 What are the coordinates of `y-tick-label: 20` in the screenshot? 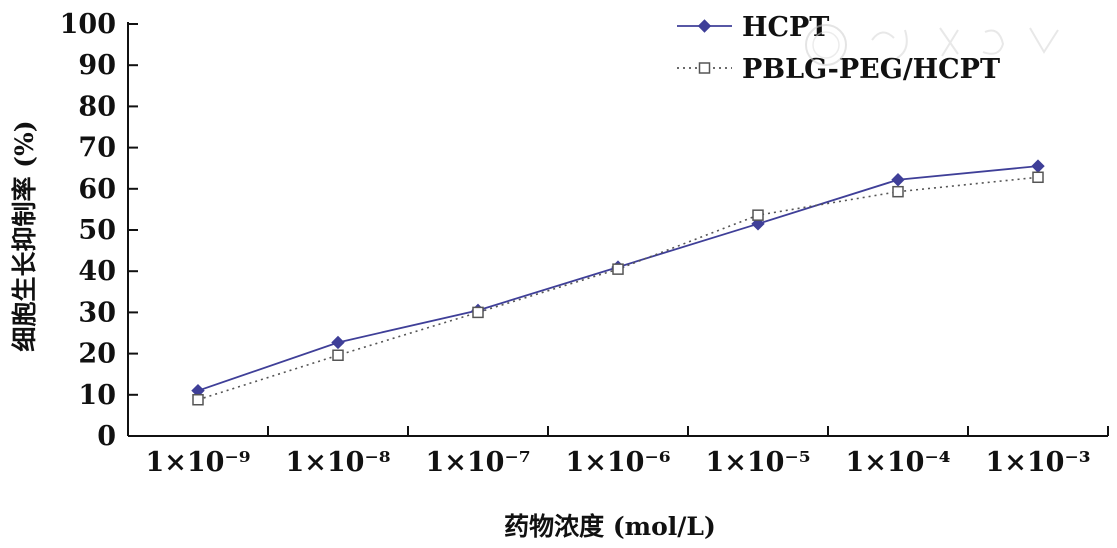 It's located at (97, 354).